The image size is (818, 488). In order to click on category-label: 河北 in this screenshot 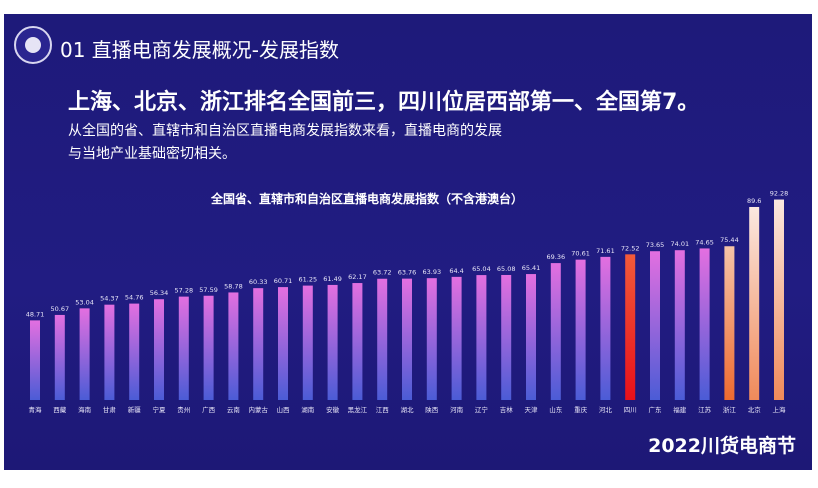, I will do `click(606, 410)`.